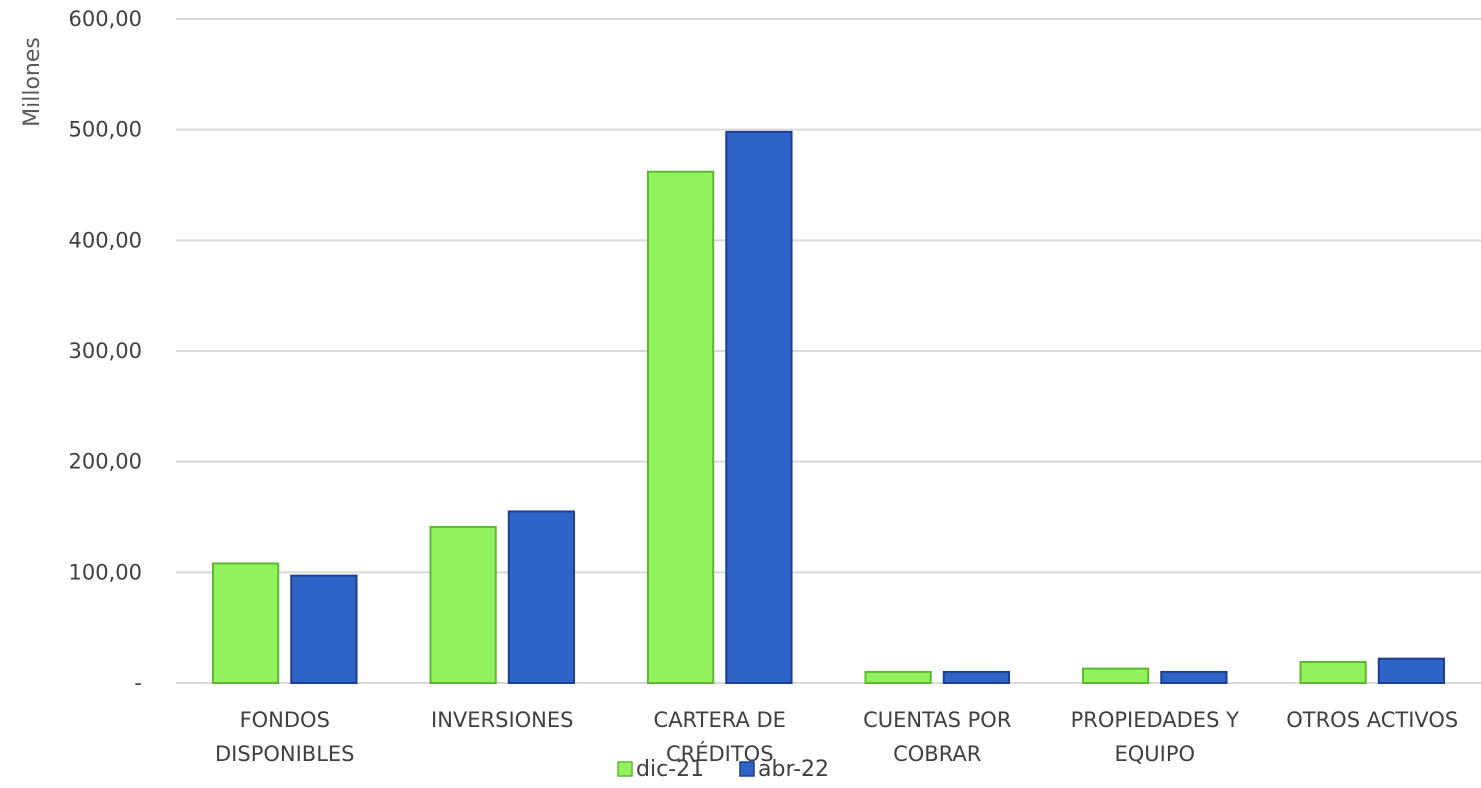 The width and height of the screenshot is (1481, 788). Describe the element at coordinates (105, 572) in the screenshot. I see `y-tick-label: 100,00` at that location.